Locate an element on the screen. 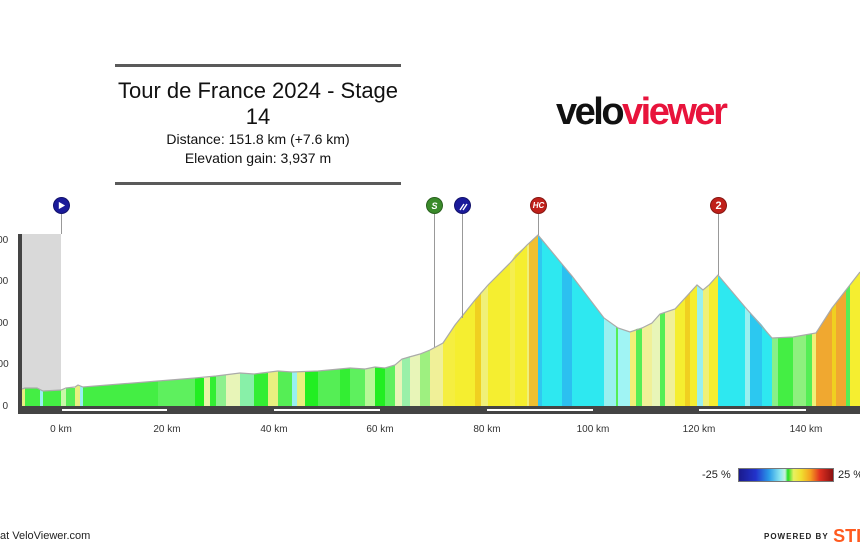 This screenshot has height=547, width=860. x-tick-100: 100 km is located at coordinates (593, 429).